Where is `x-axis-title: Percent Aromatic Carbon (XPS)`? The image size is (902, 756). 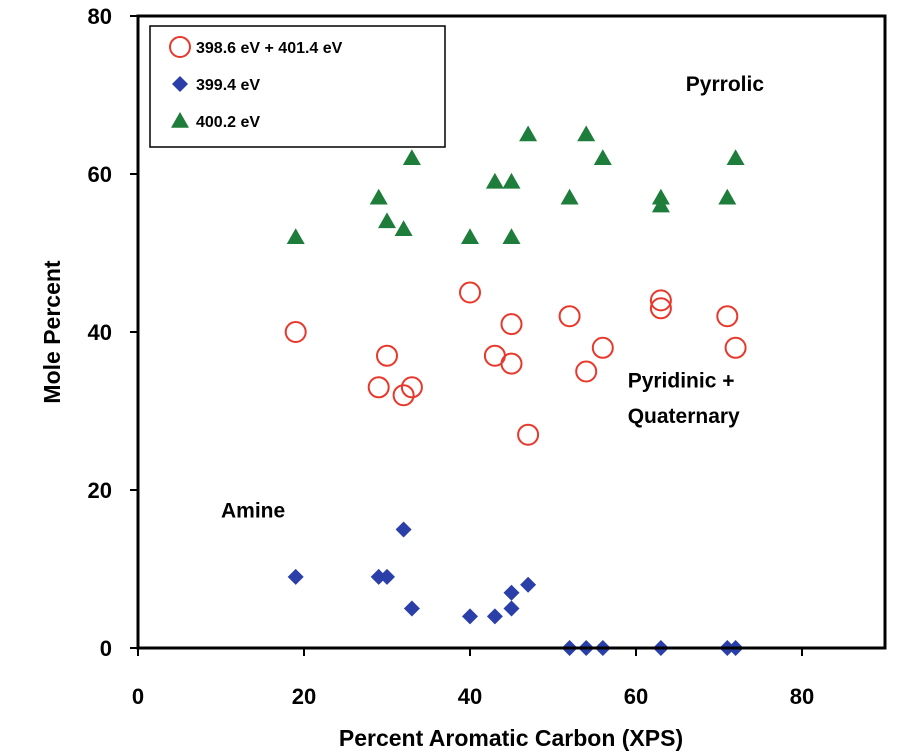 x-axis-title: Percent Aromatic Carbon (XPS) is located at coordinates (511, 738).